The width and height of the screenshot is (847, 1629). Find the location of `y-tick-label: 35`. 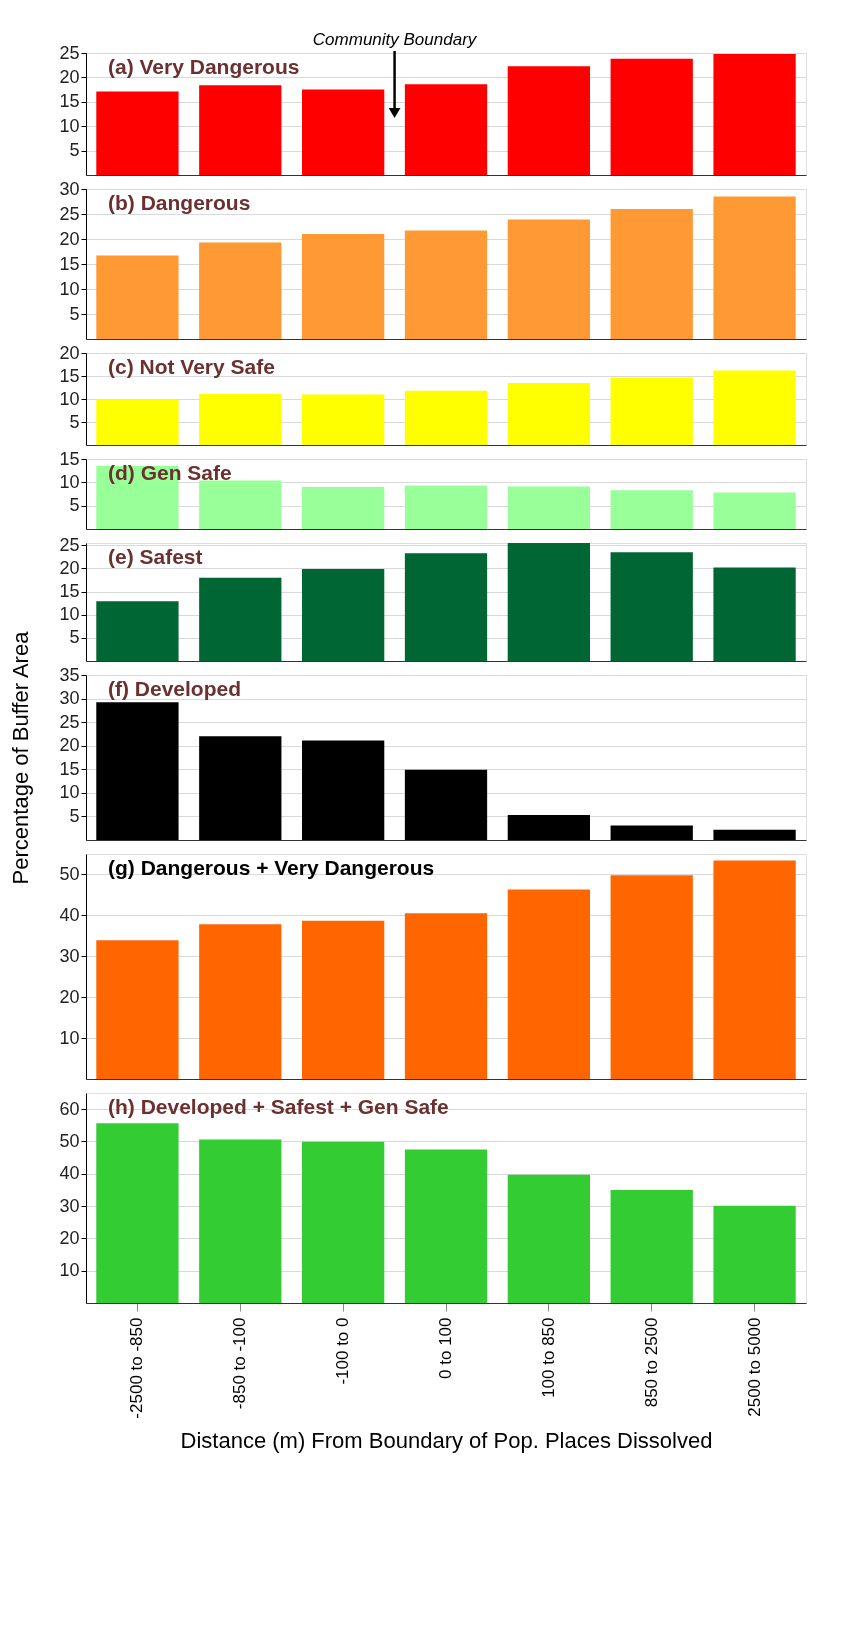

y-tick-label: 35 is located at coordinates (69, 674).